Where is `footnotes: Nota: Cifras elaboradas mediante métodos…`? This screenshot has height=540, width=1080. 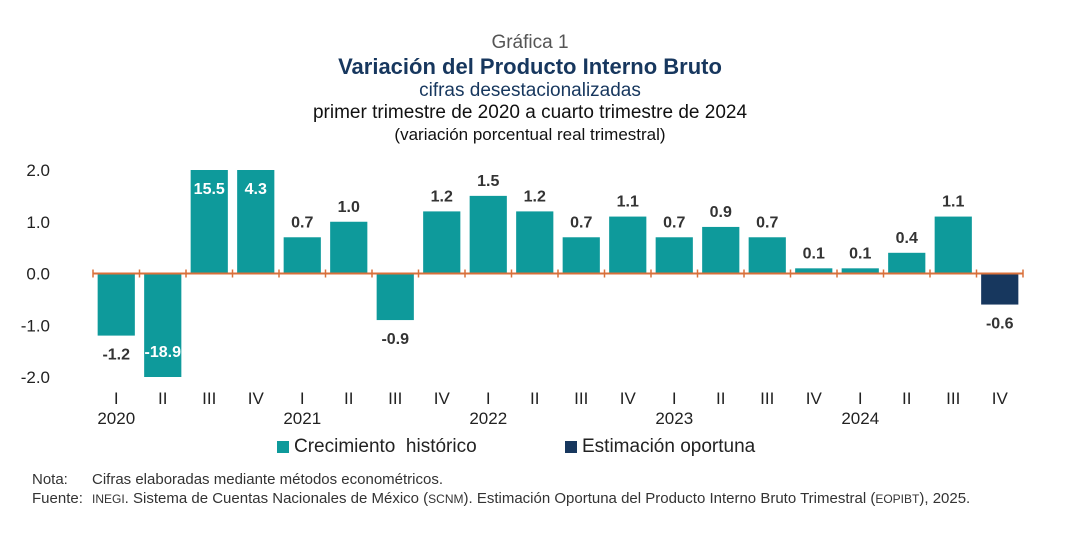
footnotes: Nota: Cifras elaboradas mediante métodos… is located at coordinates (537, 489).